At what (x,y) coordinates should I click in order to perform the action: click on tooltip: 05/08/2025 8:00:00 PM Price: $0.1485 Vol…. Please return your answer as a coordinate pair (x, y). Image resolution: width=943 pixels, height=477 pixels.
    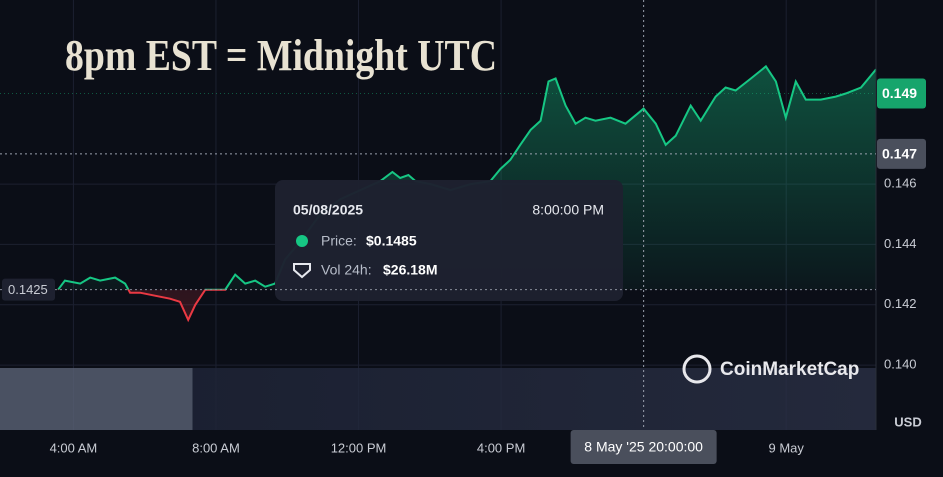
    Looking at the image, I should click on (449, 240).